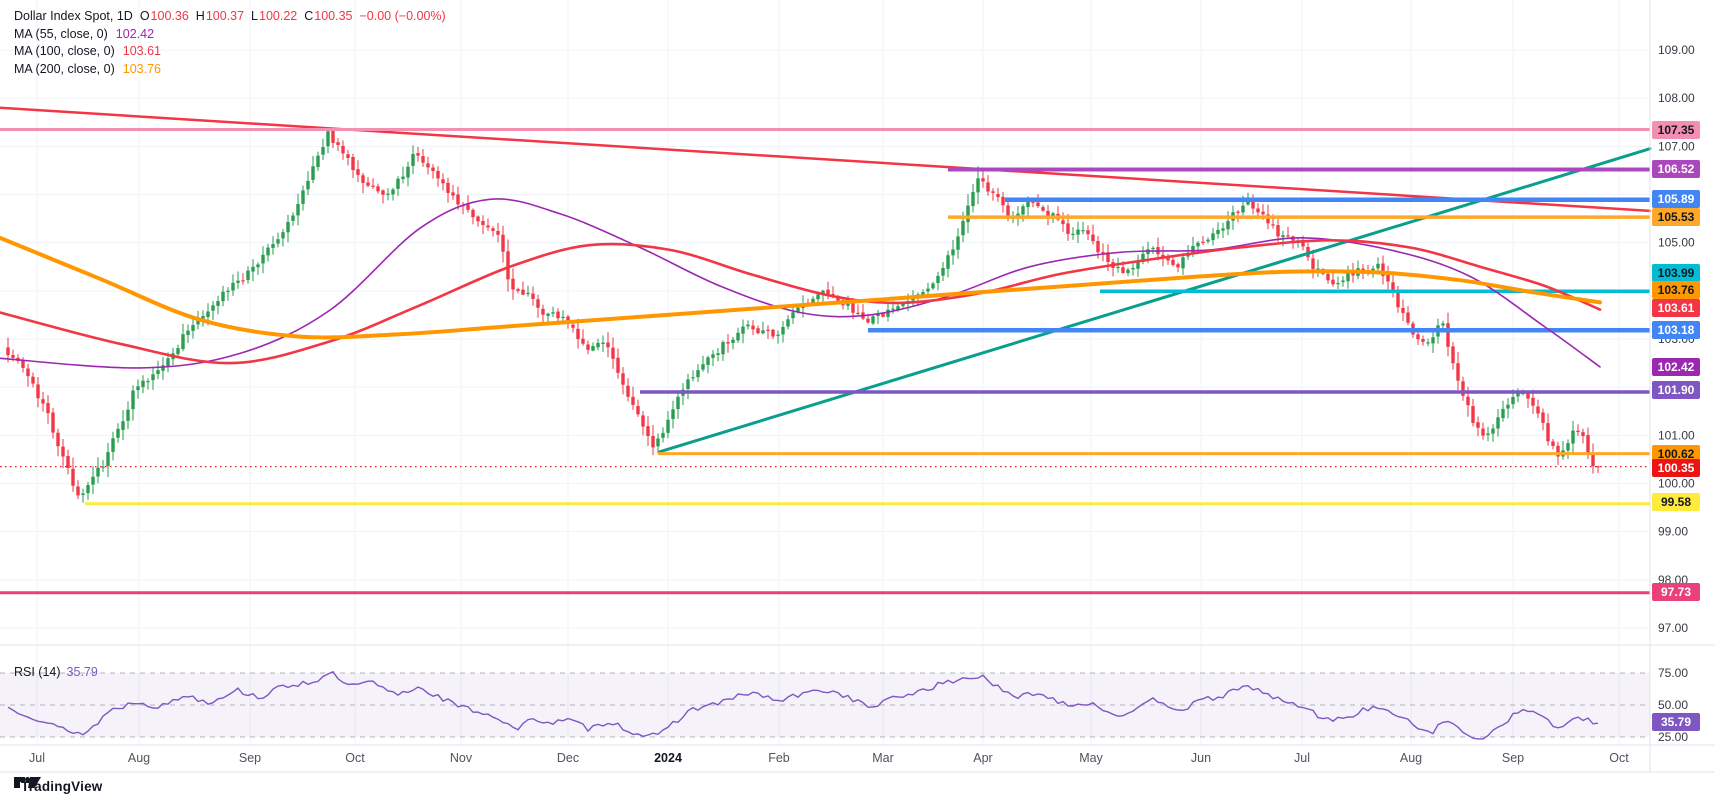 The image size is (1715, 808). I want to click on svg-text: 106.52, so click(1676, 169).